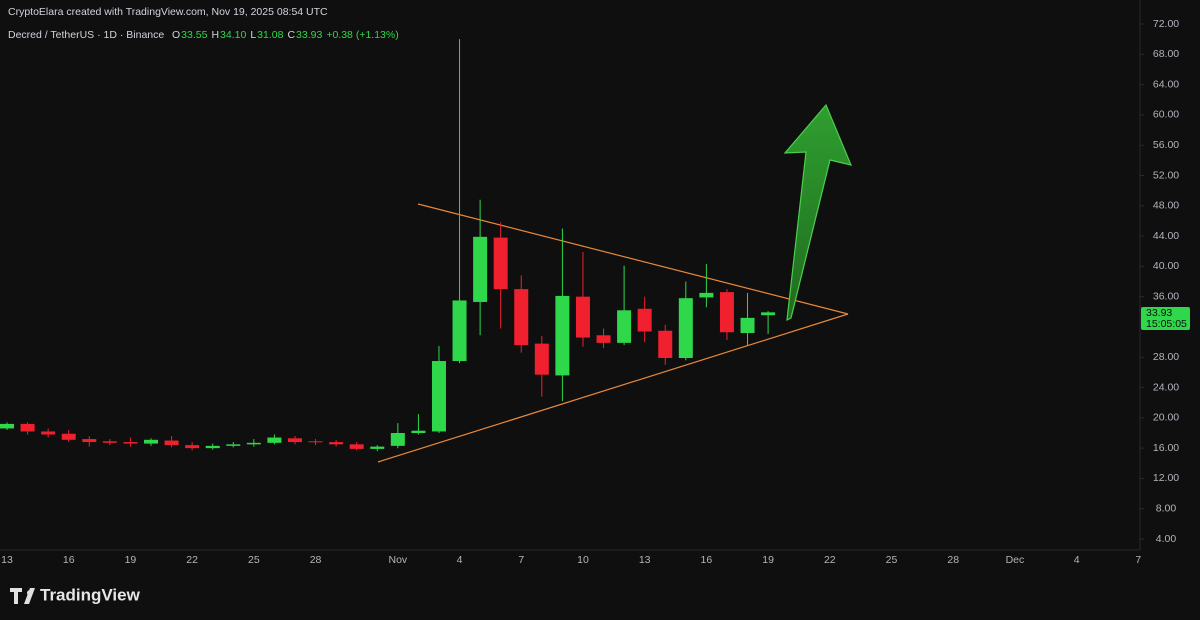 Image resolution: width=1200 pixels, height=620 pixels. What do you see at coordinates (1166, 296) in the screenshot?
I see `y-tick-label: 36.00` at bounding box center [1166, 296].